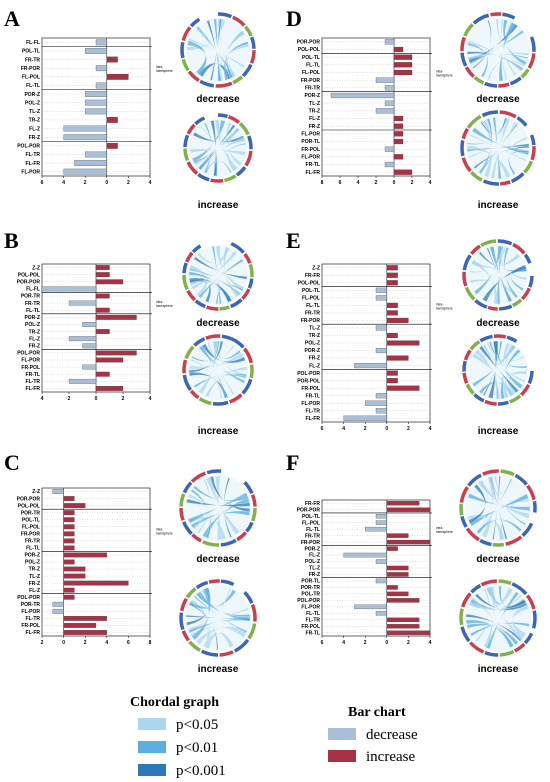 The image size is (550, 782). What do you see at coordinates (398, 141) in the screenshot?
I see `bar-por-tl` at bounding box center [398, 141].